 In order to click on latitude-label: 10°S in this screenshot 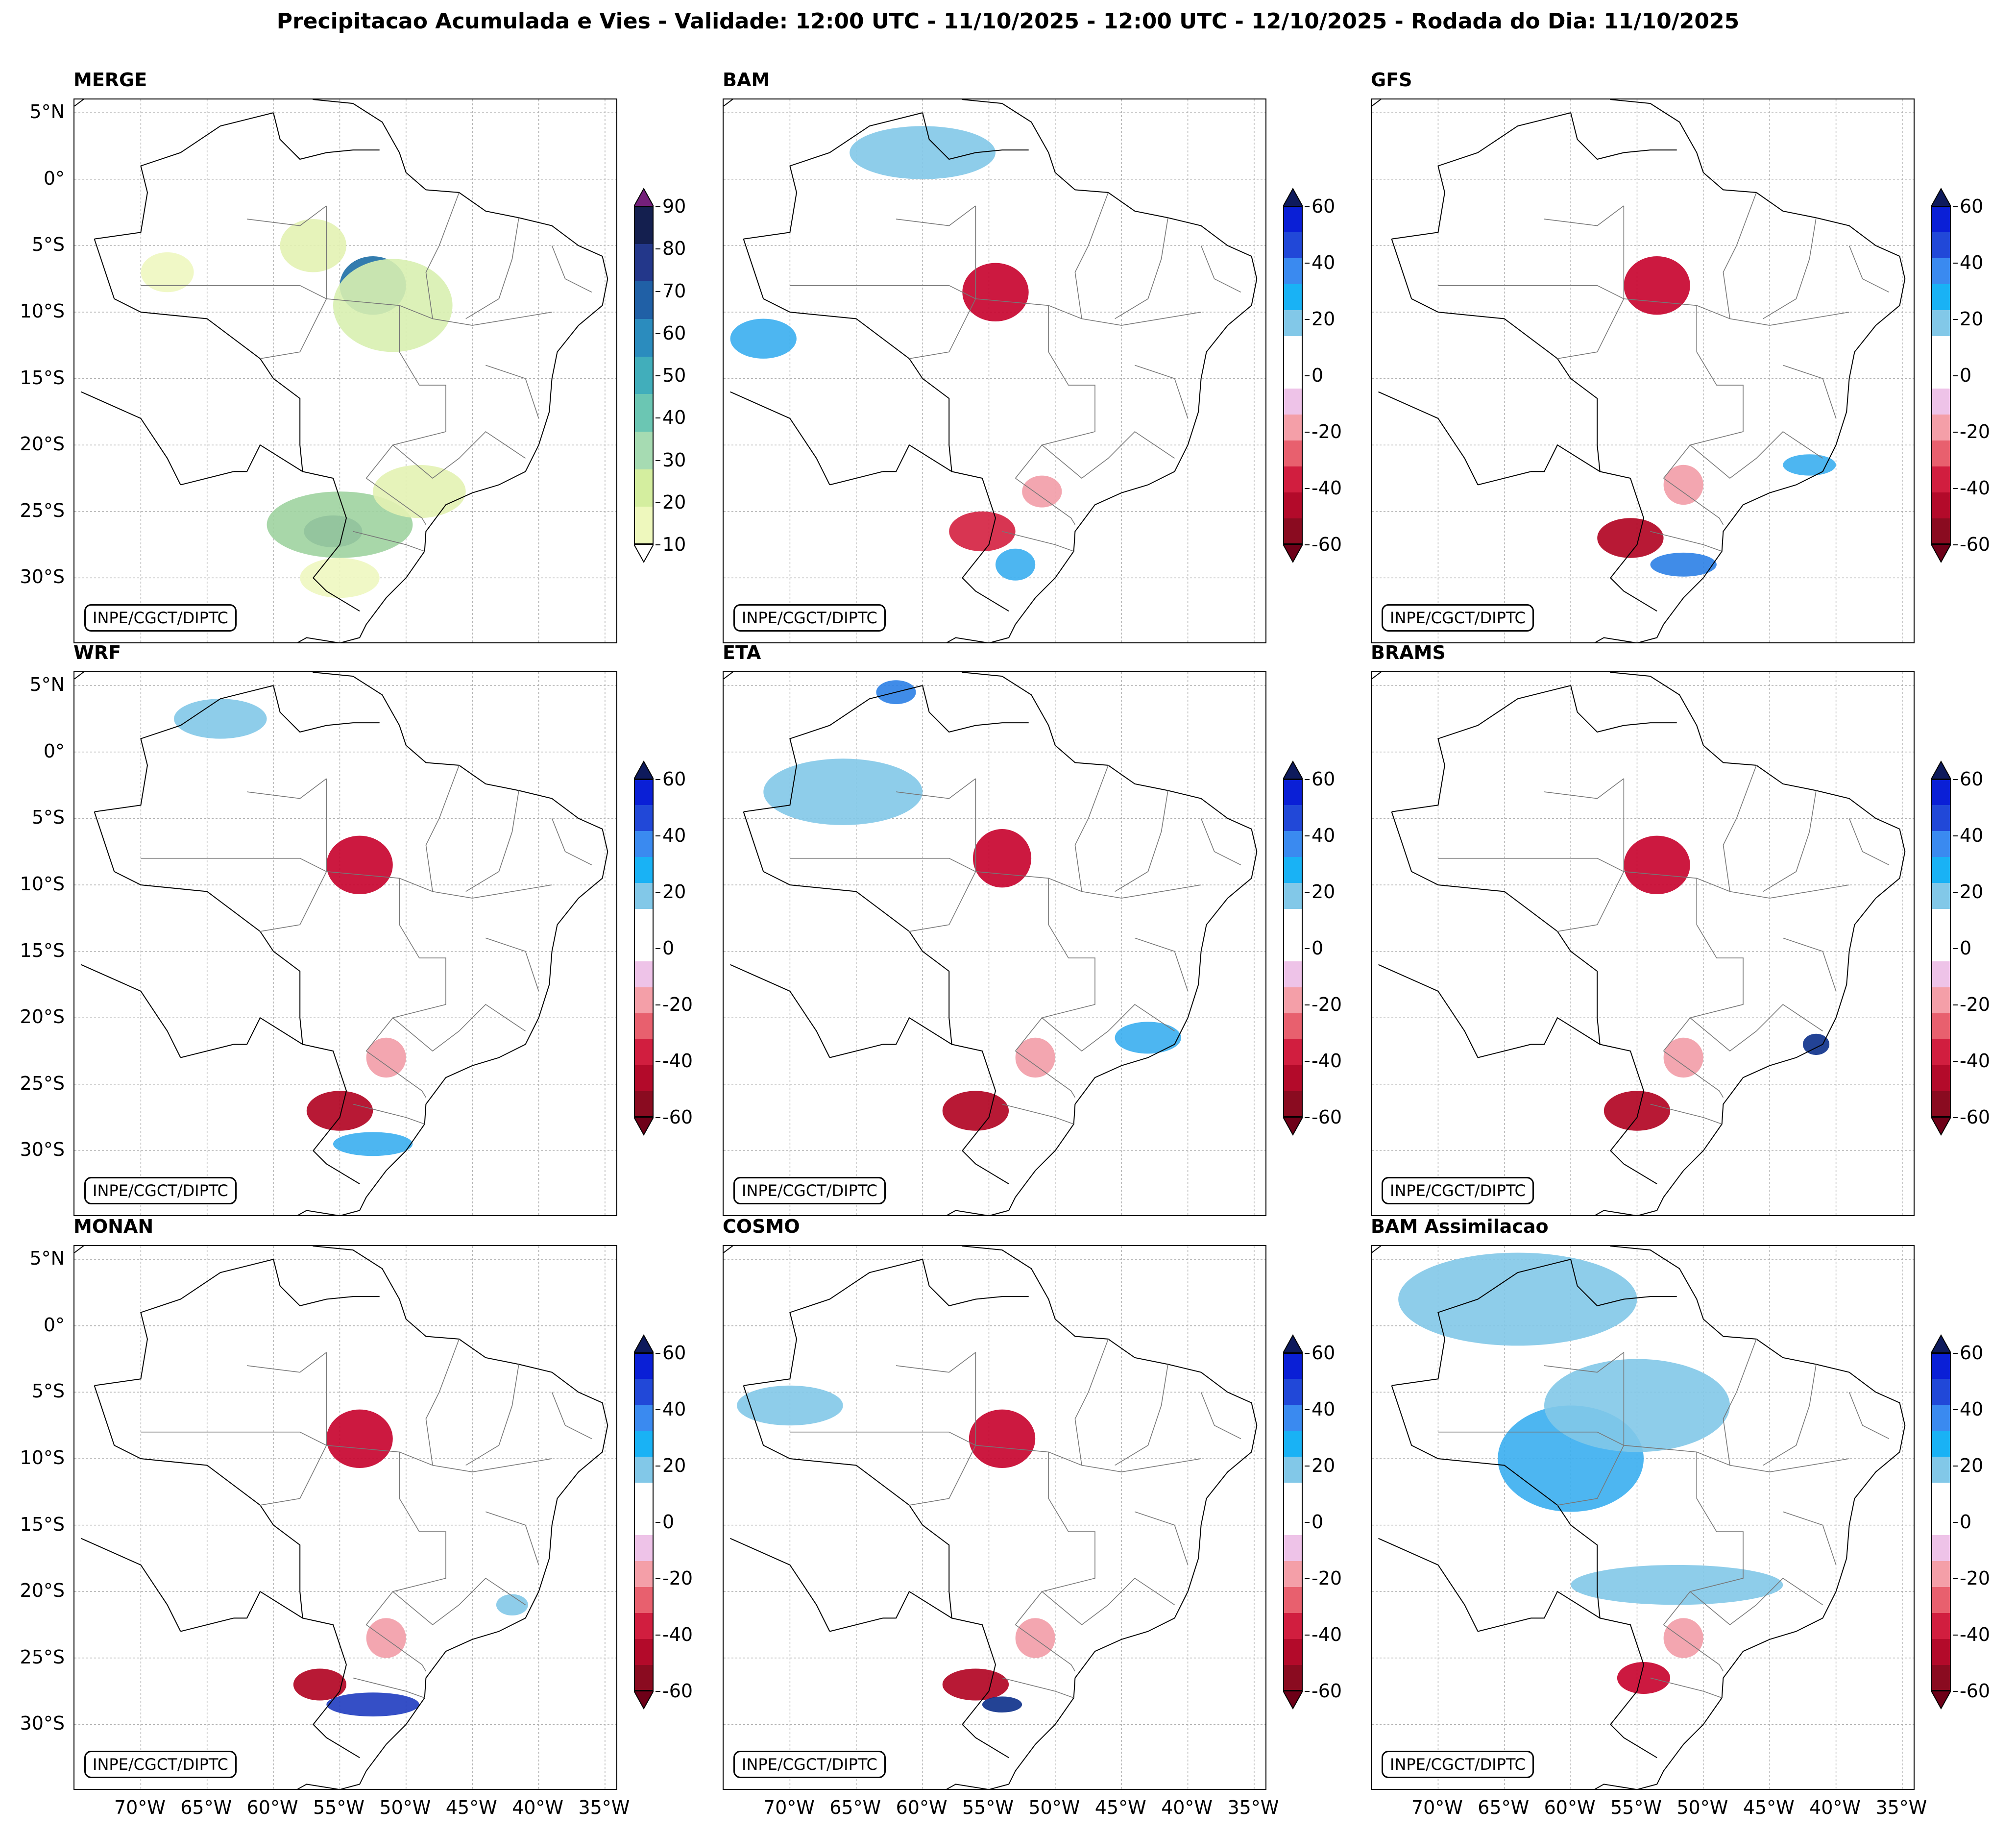, I will do `click(42, 311)`.